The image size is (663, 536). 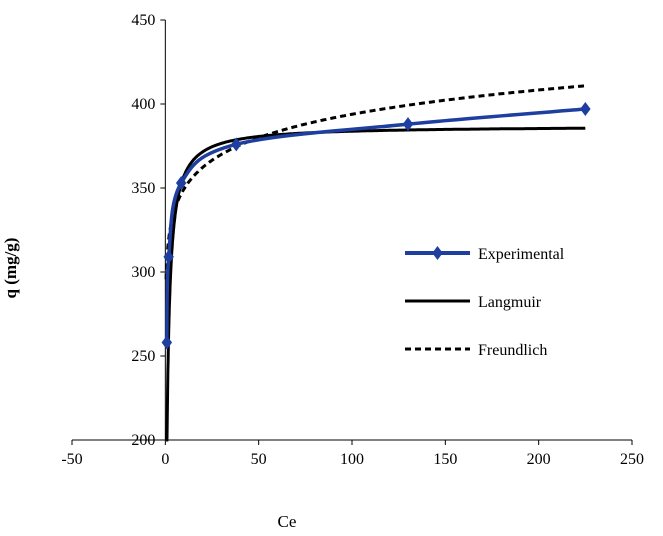 What do you see at coordinates (437, 253) in the screenshot?
I see `legend-marker` at bounding box center [437, 253].